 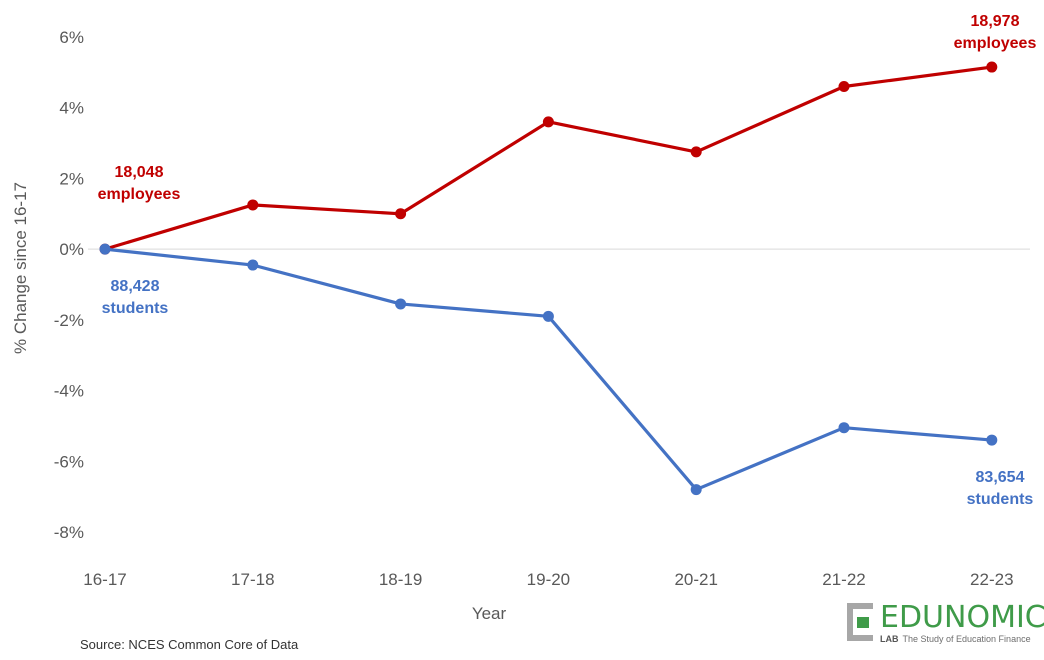 I want to click on y-tick-label: 2%, so click(x=71, y=178).